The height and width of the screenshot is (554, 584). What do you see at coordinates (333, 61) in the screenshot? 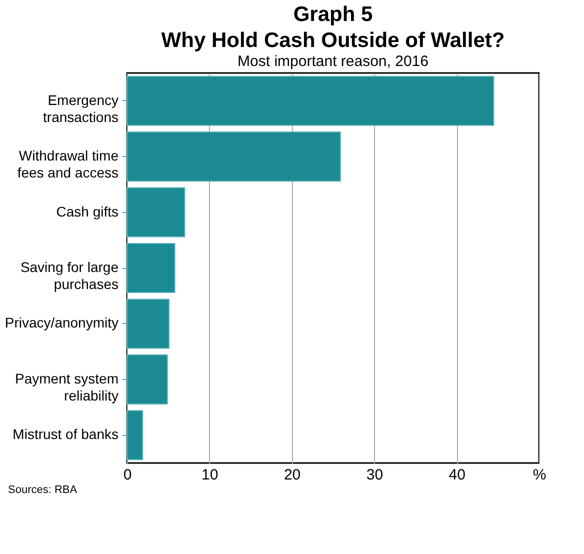
I see `chart-subtitle: Most important reason, 2016` at bounding box center [333, 61].